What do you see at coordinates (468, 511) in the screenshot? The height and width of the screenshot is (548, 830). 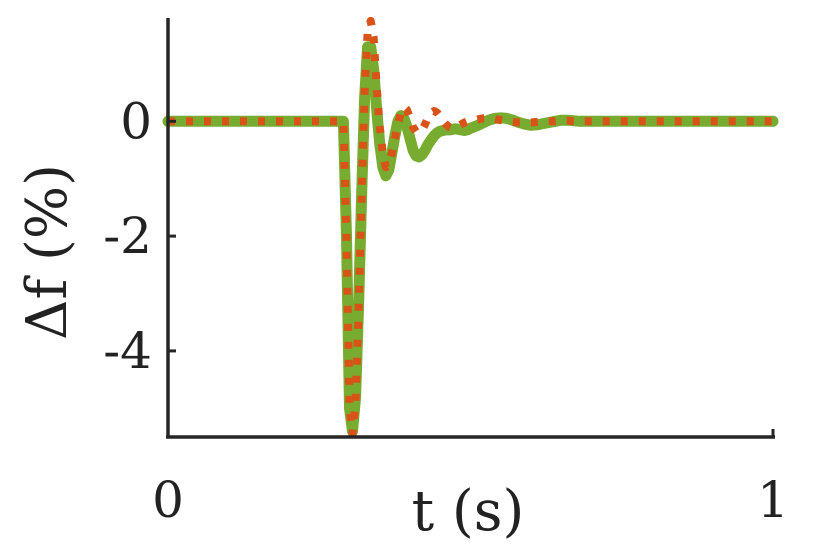 I see `x-axis-label: t (s)` at bounding box center [468, 511].